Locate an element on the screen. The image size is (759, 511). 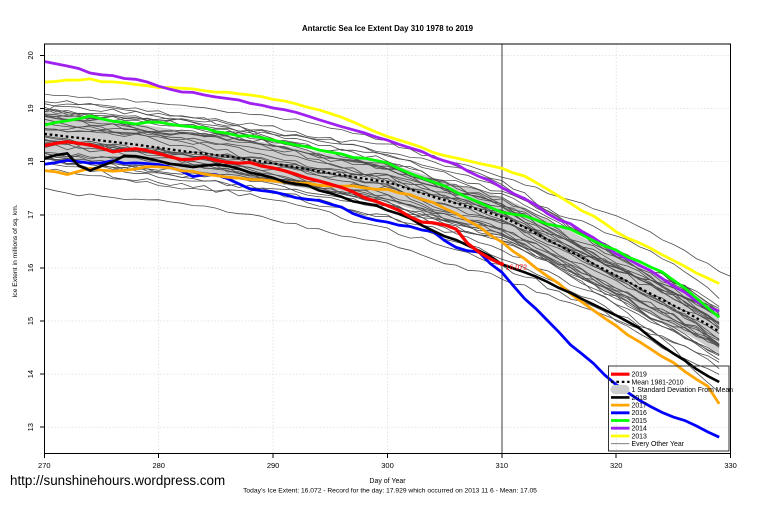
svg-text: Day of Year is located at coordinates (387, 481).